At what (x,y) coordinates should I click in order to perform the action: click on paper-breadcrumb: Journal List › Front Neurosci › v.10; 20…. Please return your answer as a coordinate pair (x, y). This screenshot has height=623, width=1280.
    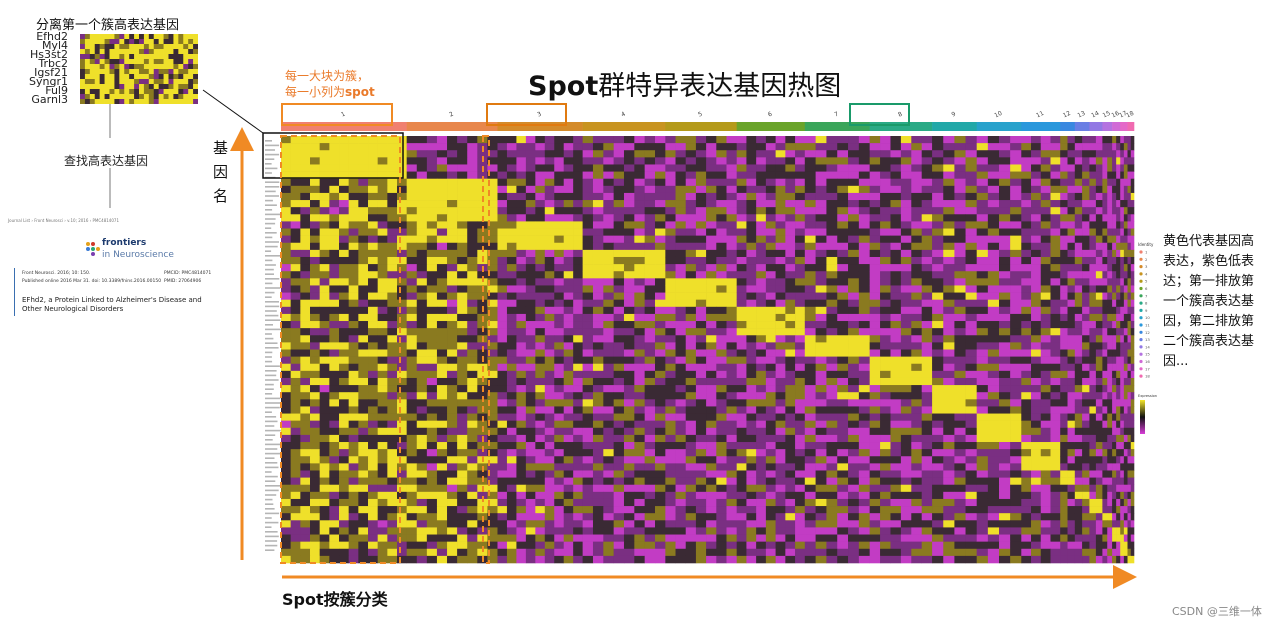
    Looking at the image, I should click on (63, 220).